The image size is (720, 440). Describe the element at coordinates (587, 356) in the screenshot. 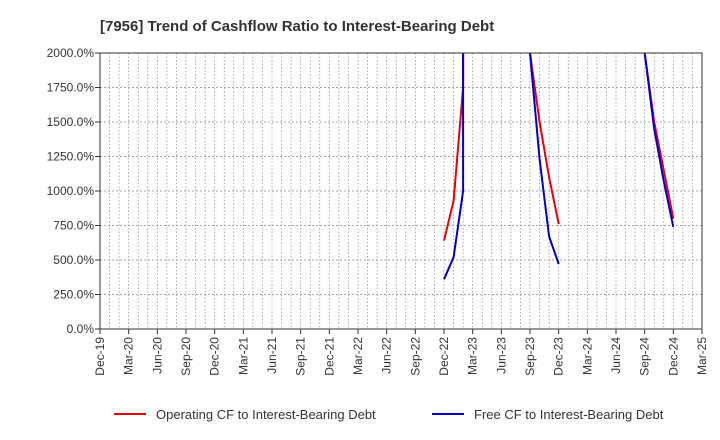

I see `x-tick-label: Mar-24` at that location.